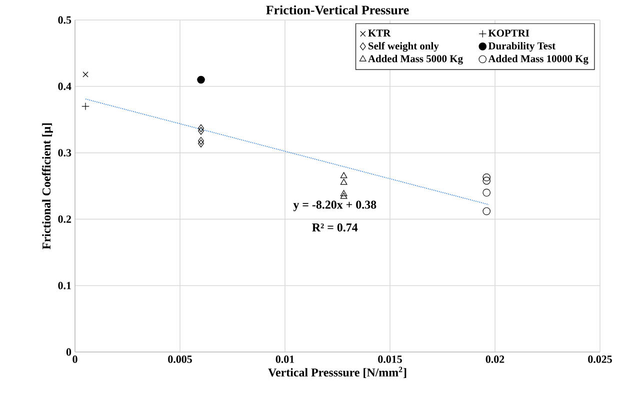  What do you see at coordinates (415, 59) in the screenshot?
I see `legend-label: Added Mass 5000 Kg` at bounding box center [415, 59].